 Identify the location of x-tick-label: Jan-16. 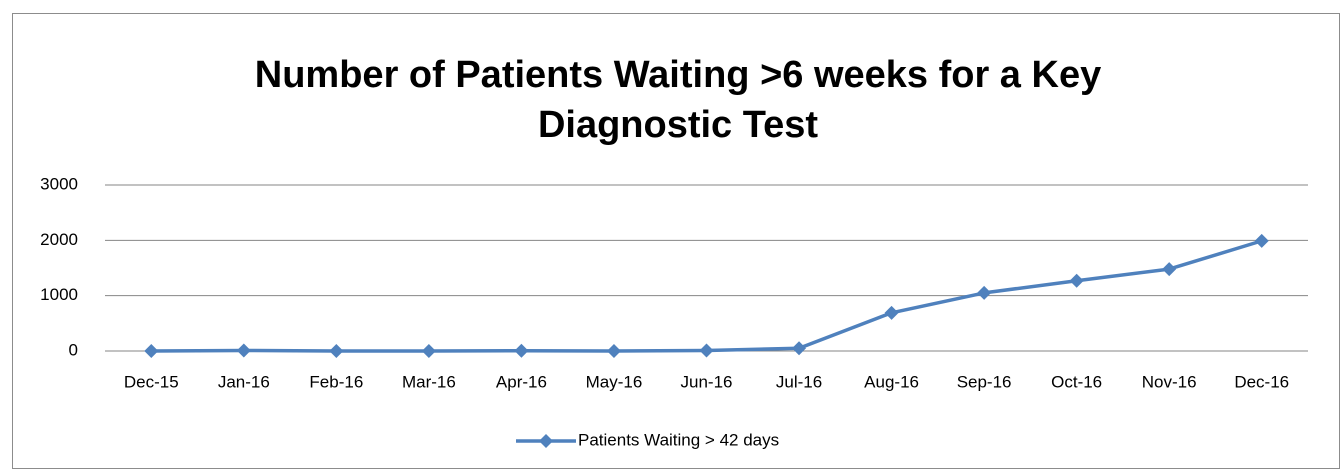
(244, 381).